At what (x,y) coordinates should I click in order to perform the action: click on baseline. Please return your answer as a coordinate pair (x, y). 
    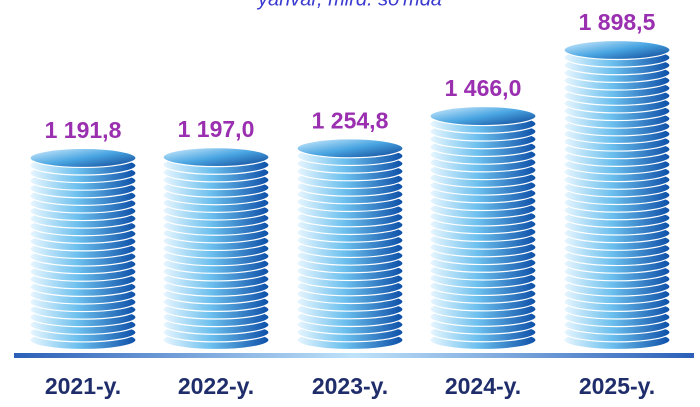
    Looking at the image, I should click on (354, 355).